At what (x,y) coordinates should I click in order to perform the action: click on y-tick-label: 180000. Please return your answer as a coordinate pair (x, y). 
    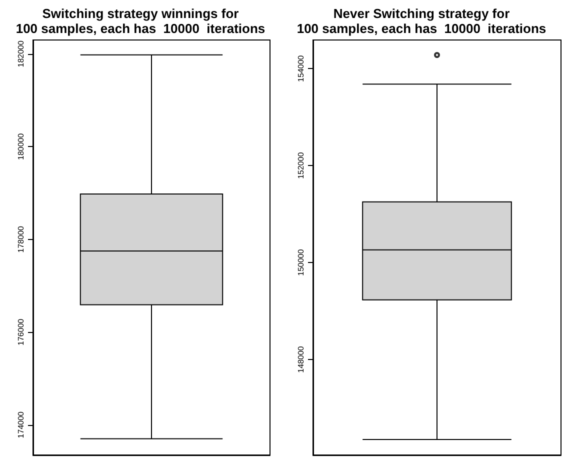
    Looking at the image, I should click on (21, 146).